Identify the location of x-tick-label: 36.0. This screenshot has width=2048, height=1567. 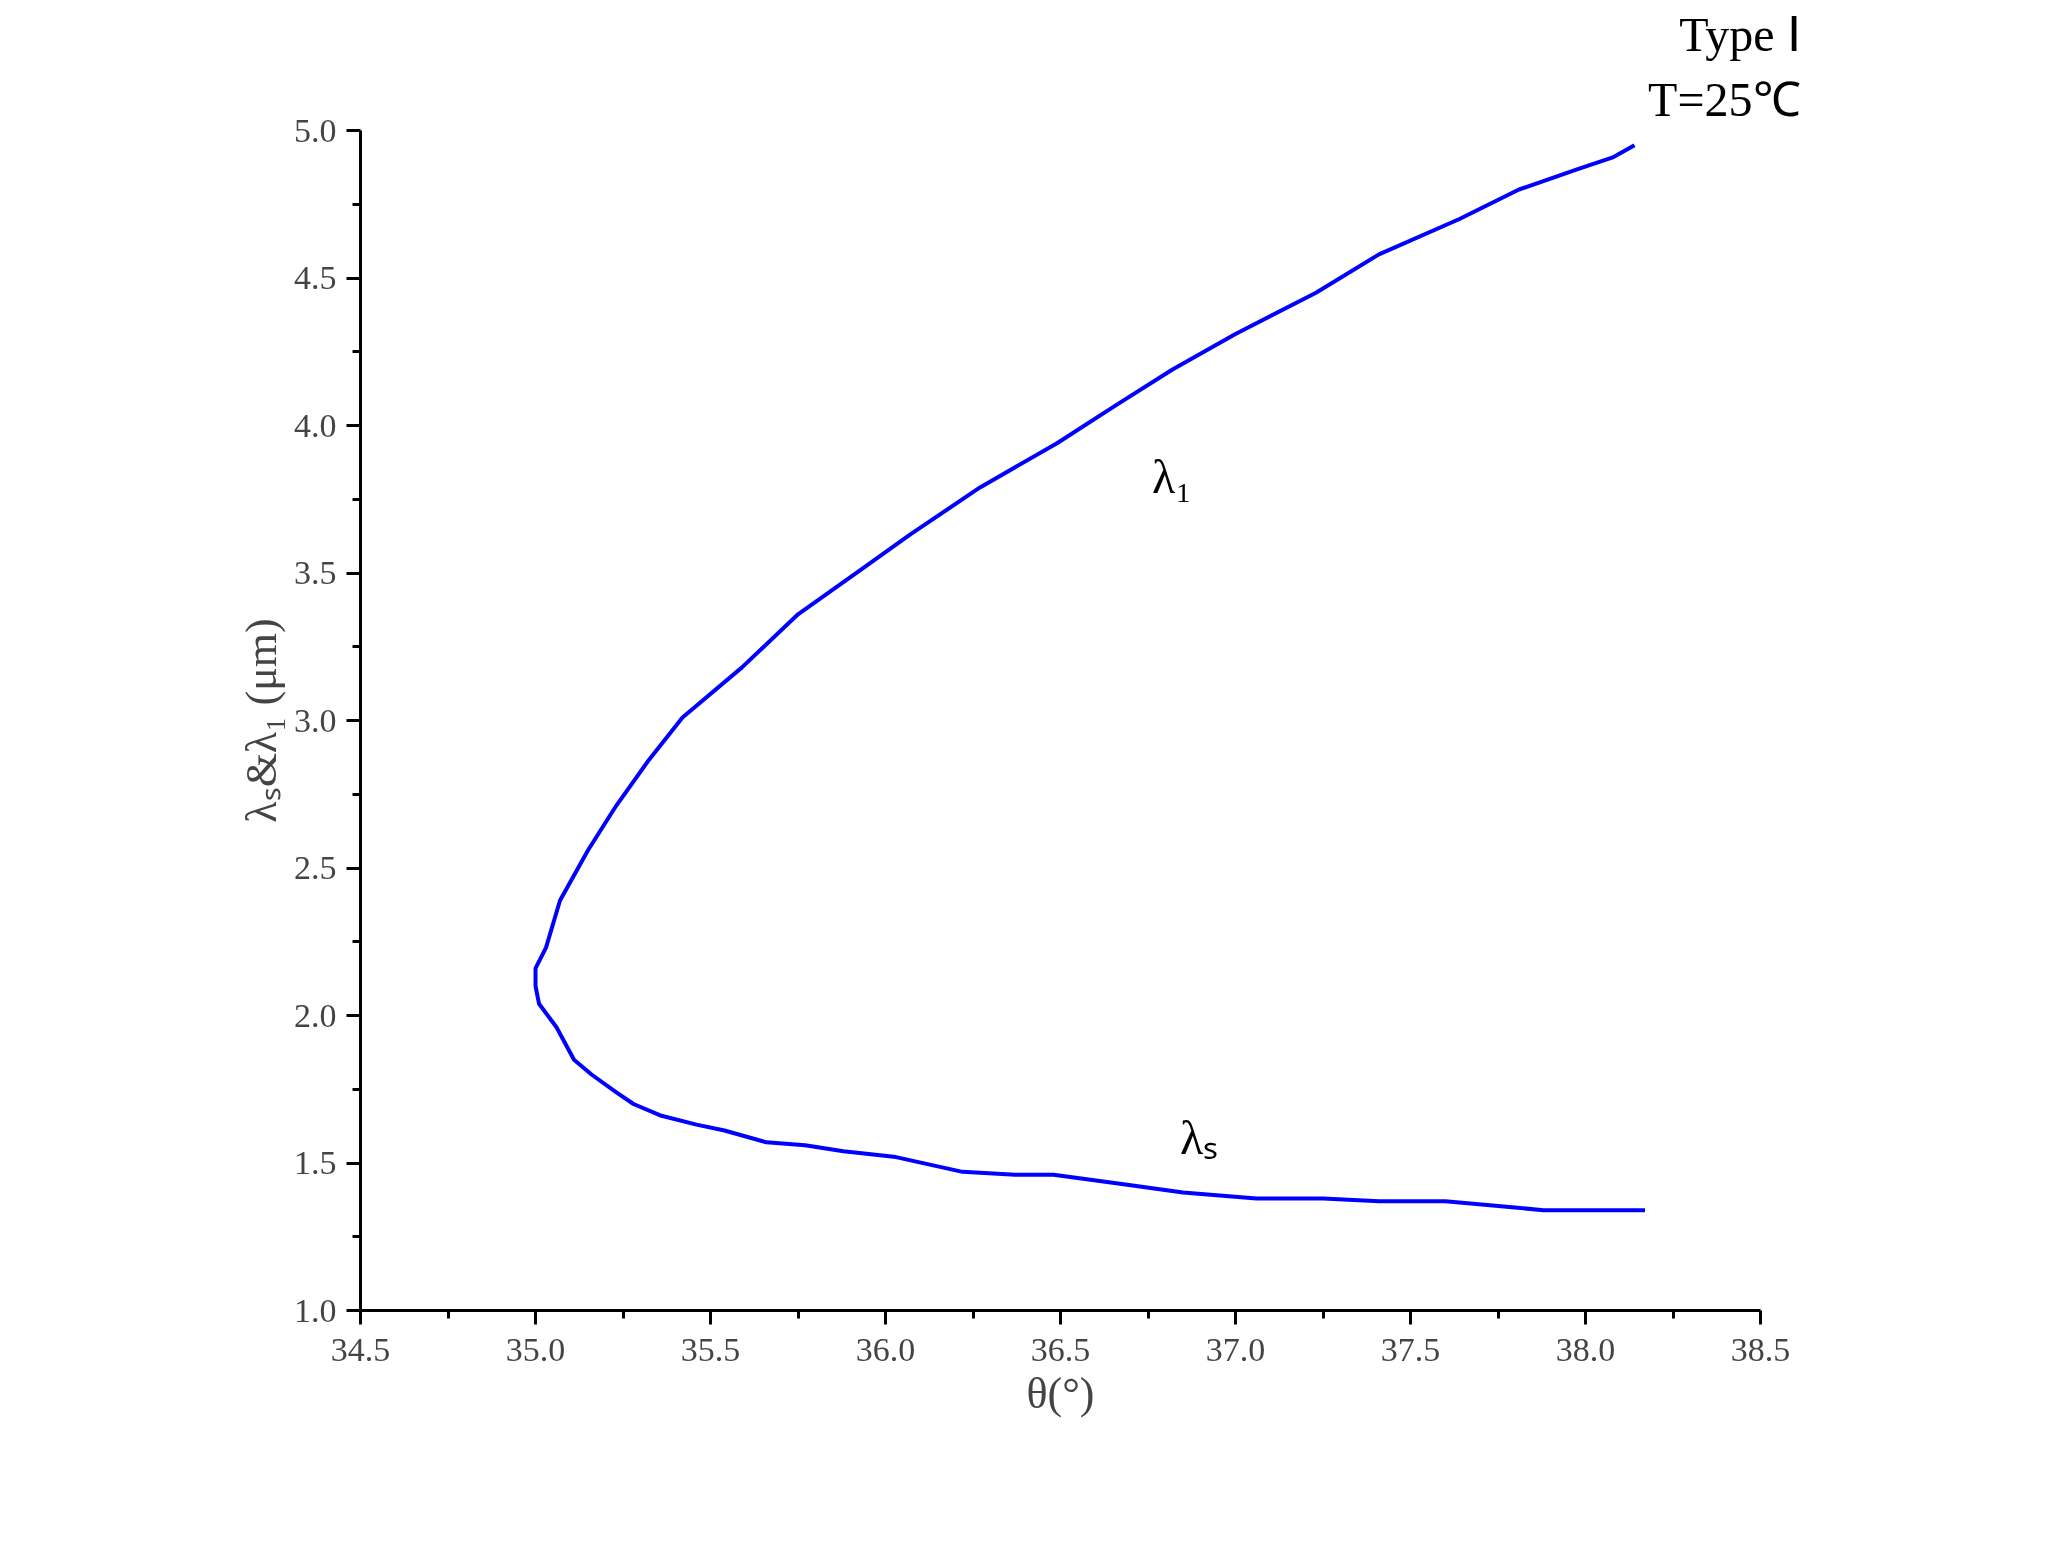
(885, 1349).